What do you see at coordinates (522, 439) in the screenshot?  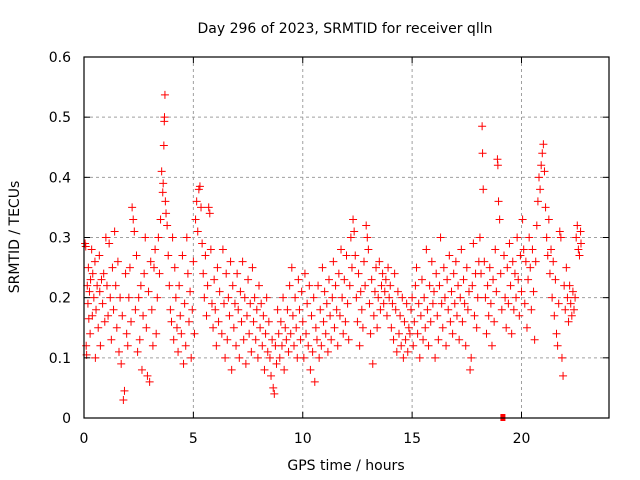 I see `x-tick-label: 20` at bounding box center [522, 439].